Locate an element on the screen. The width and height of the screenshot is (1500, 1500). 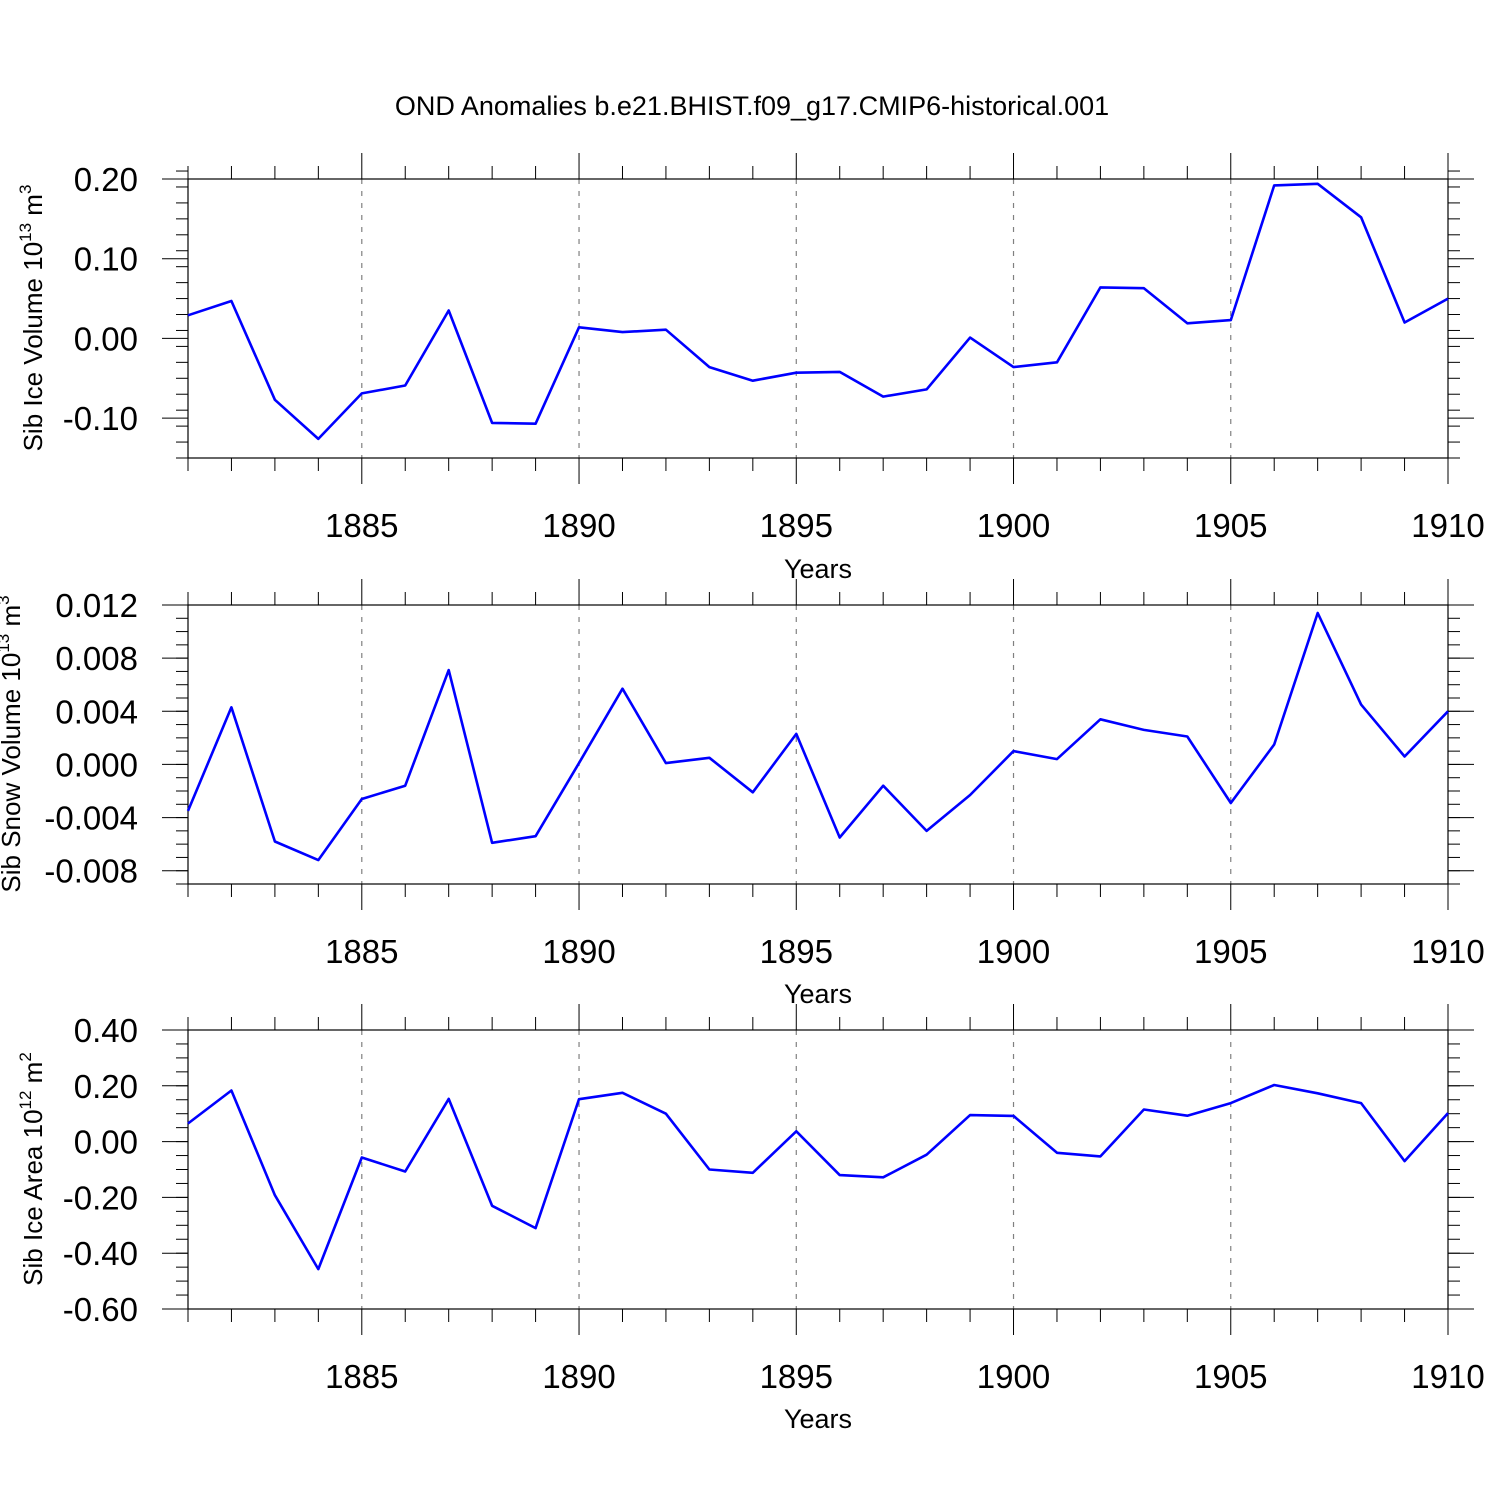
y-tick-label: 0.40 is located at coordinates (106, 1030).